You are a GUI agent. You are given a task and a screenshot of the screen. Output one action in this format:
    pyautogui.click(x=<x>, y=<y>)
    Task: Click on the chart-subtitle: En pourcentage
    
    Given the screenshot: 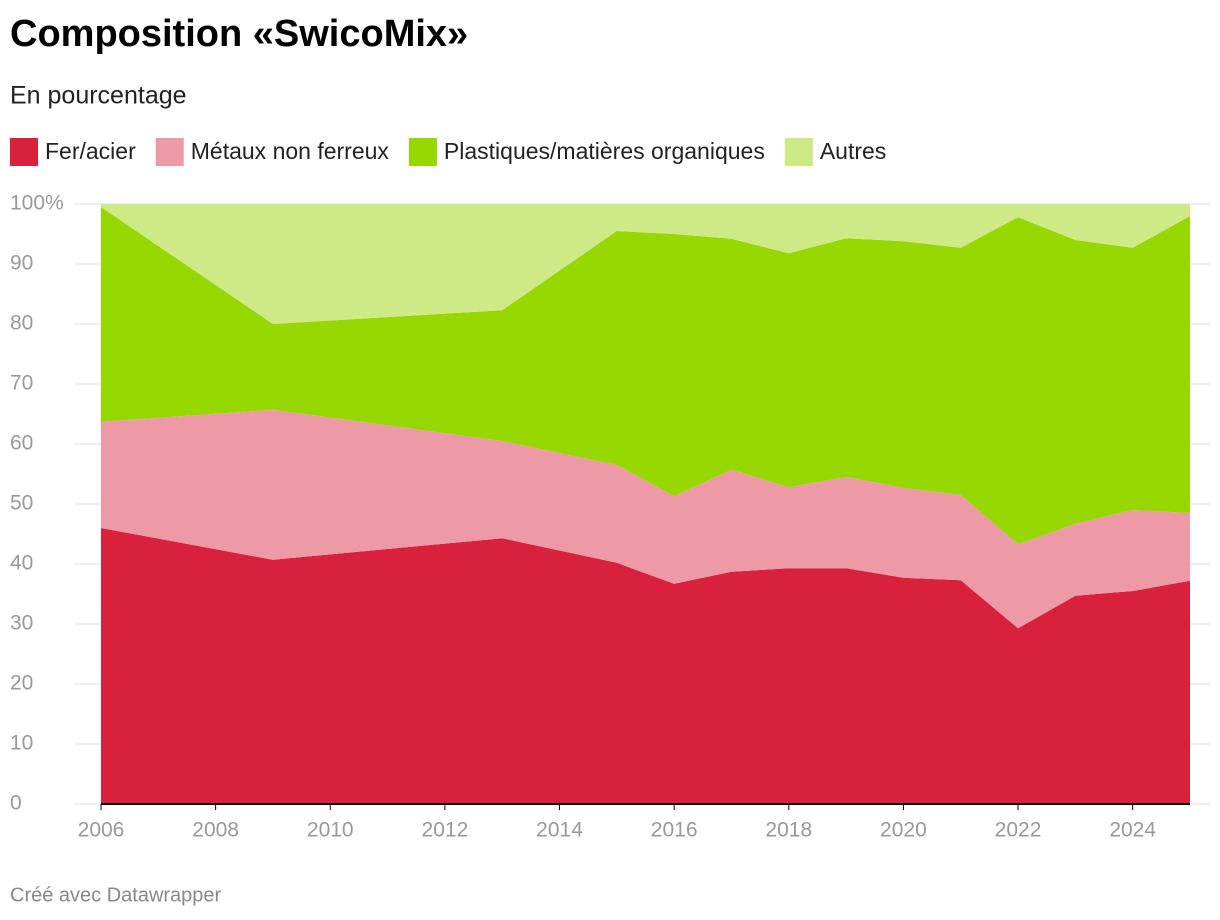 What is the action you would take?
    pyautogui.click(x=98, y=96)
    